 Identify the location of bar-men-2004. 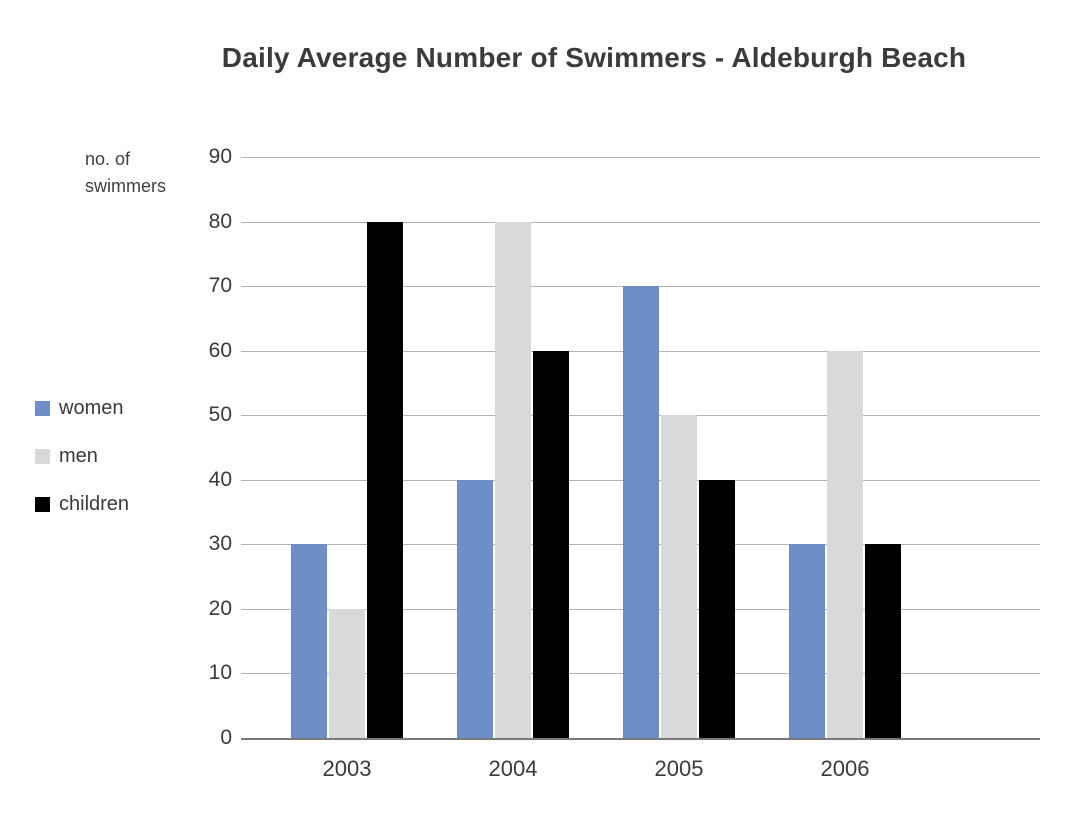
(513, 479).